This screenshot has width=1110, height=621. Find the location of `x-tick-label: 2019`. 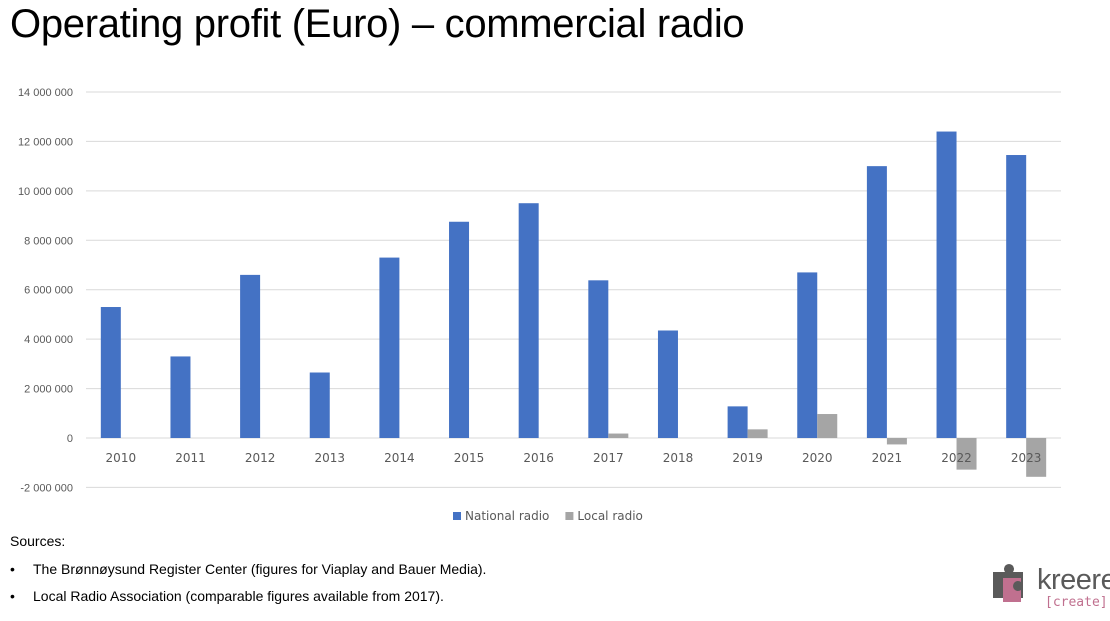

x-tick-label: 2019 is located at coordinates (747, 458).